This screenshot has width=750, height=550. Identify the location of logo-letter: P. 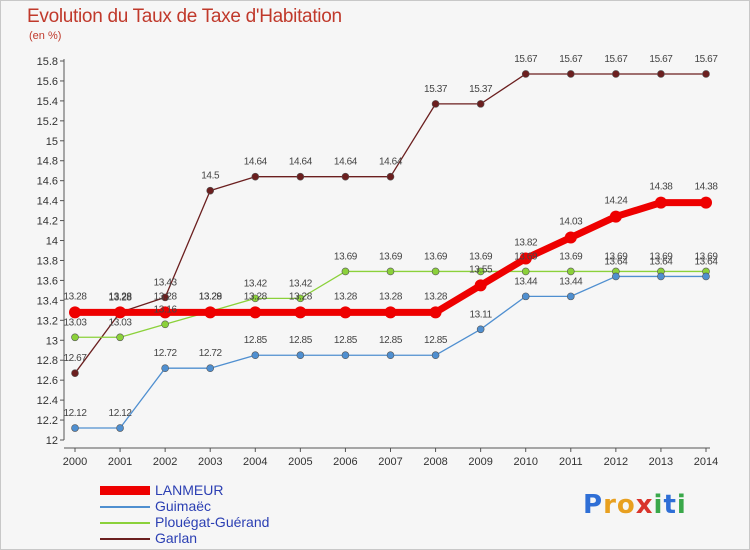
(593, 505).